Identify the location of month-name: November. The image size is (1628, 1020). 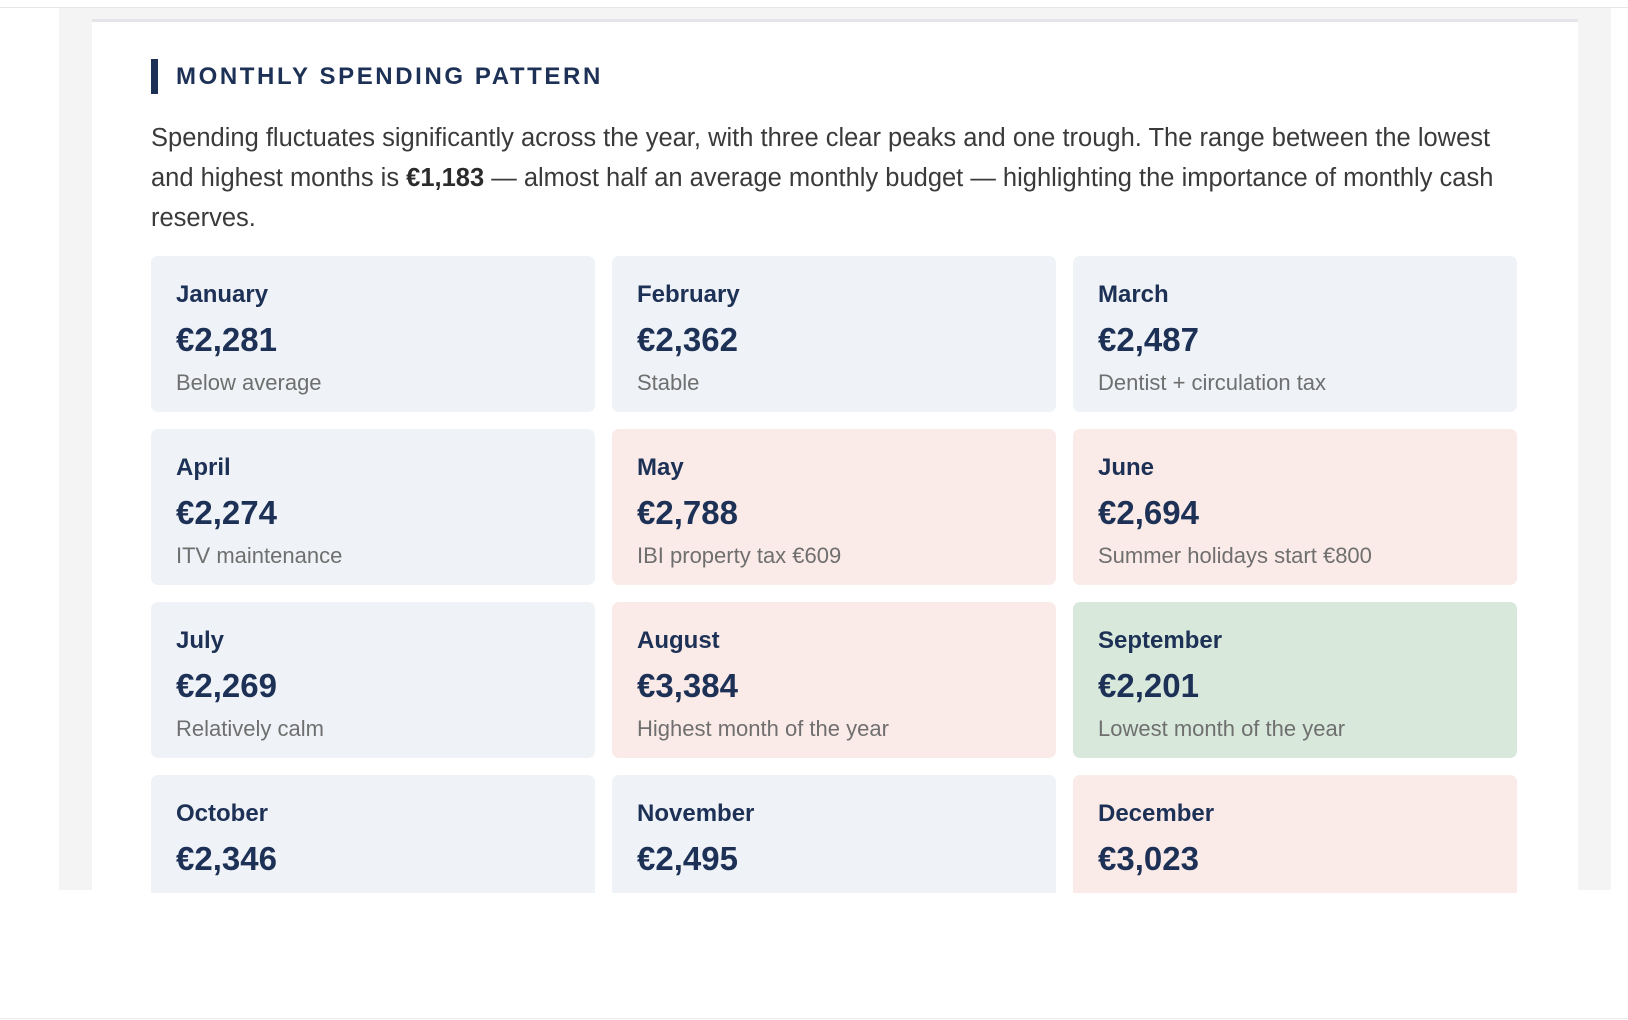
(696, 813).